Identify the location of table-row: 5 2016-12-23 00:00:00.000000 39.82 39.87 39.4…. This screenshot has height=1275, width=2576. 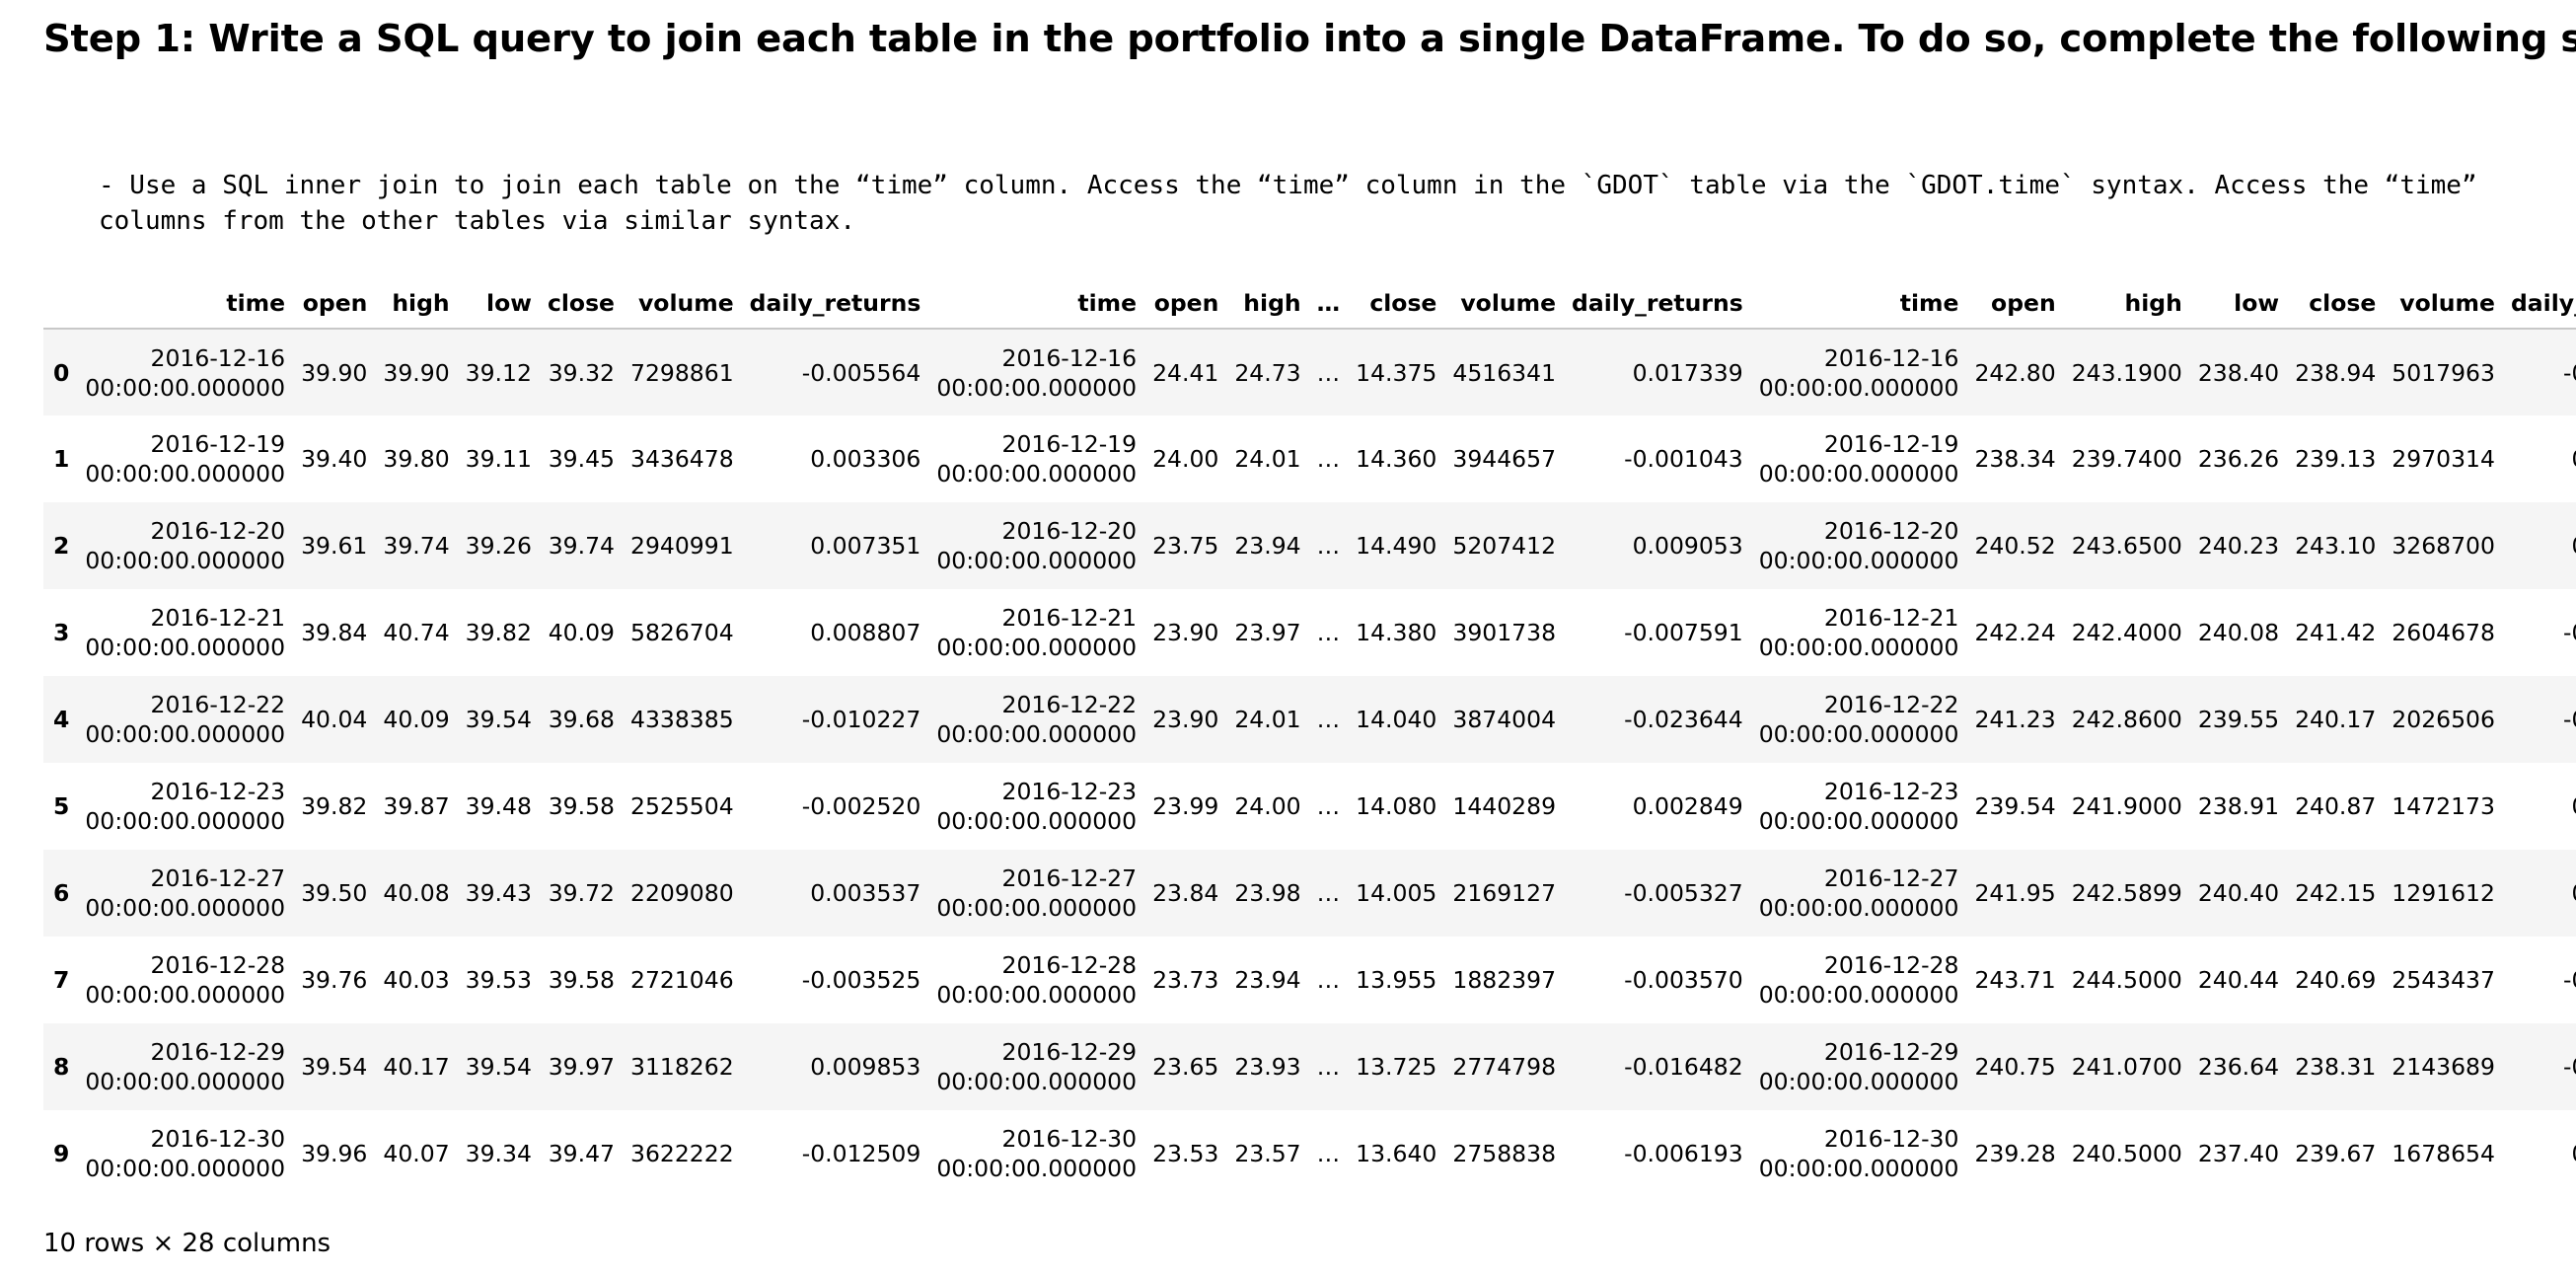
(1309, 807).